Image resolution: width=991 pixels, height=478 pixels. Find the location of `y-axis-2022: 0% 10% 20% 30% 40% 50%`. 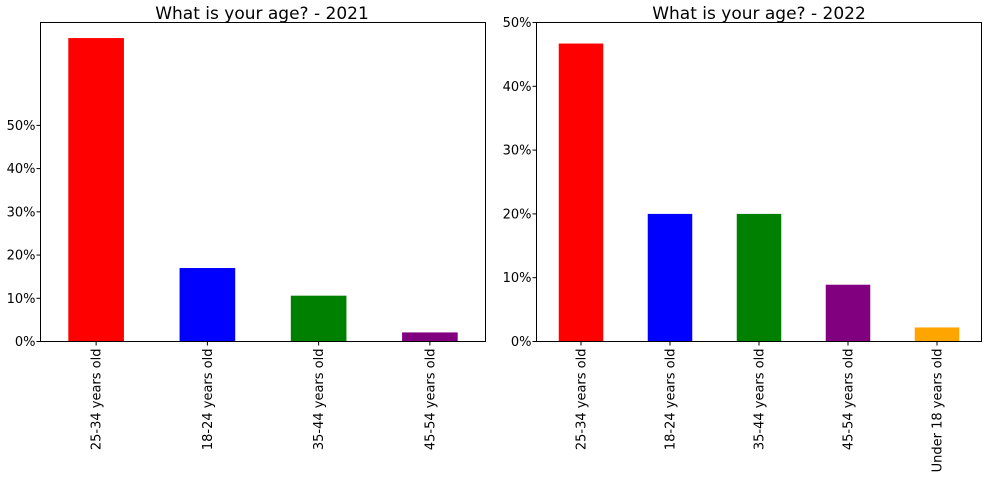

y-axis-2022: 0% 10% 20% 30% 40% 50% is located at coordinates (520, 183).